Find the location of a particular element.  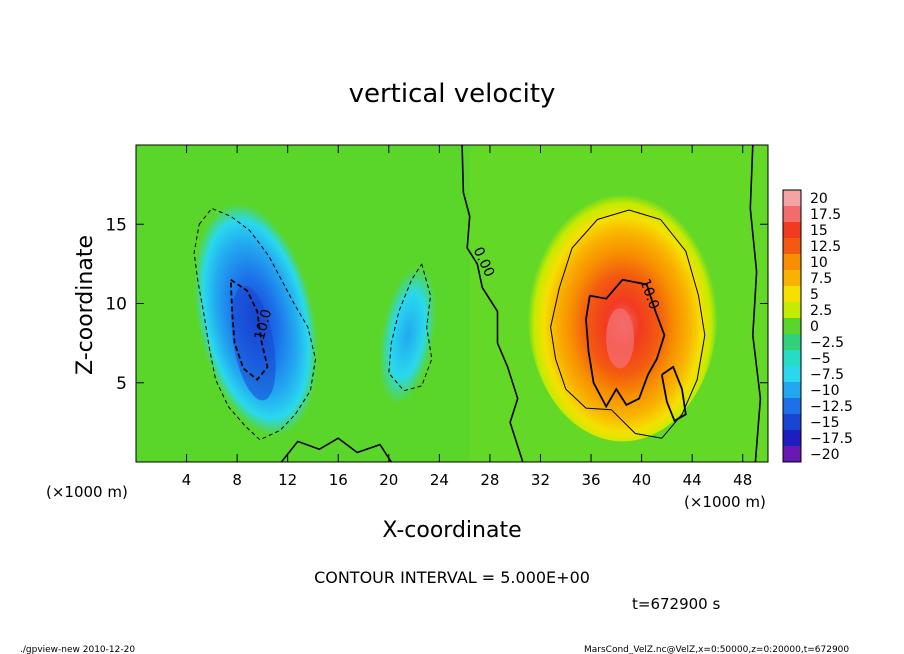

colorbar-label: 5 is located at coordinates (814, 295).